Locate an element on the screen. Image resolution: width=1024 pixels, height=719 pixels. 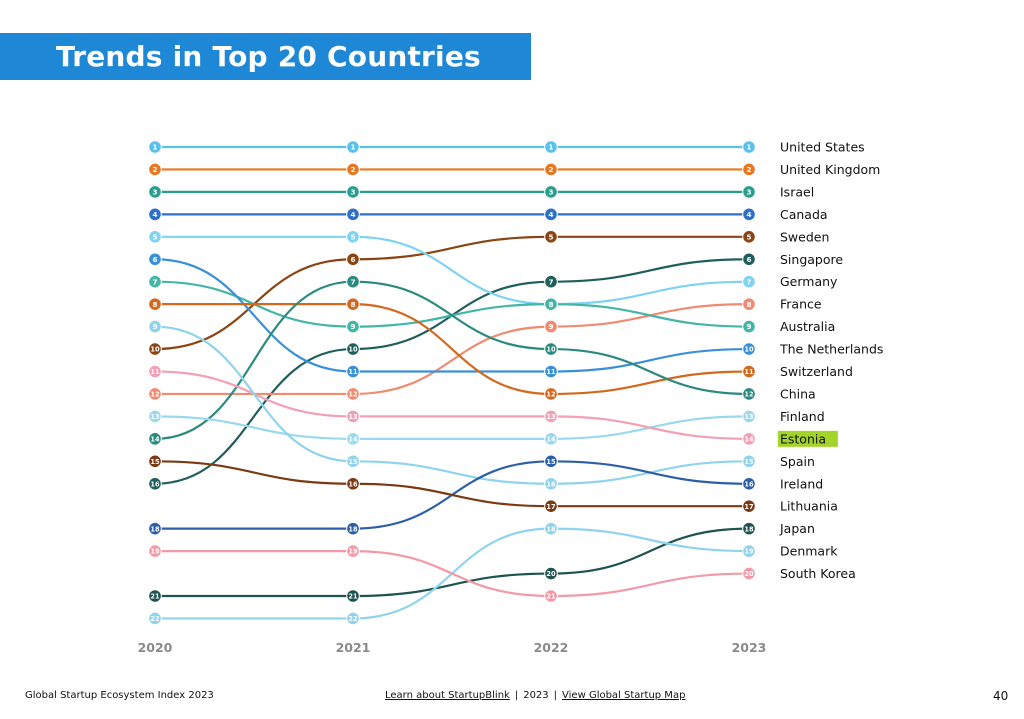
rank-marker-ireland-2021: 18 is located at coordinates (353, 528).